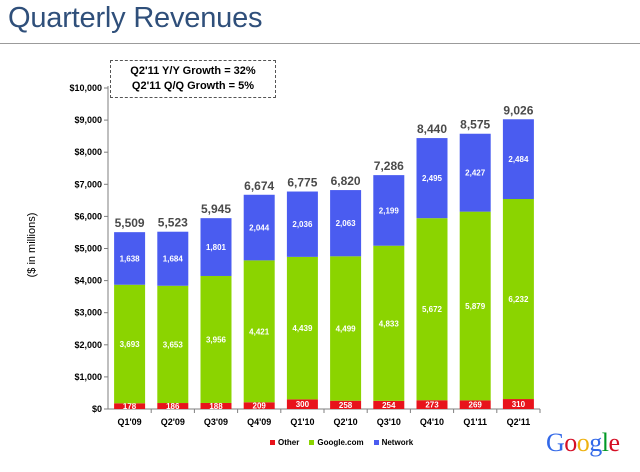  I want to click on bar-data-label: 2,036, so click(302, 224).